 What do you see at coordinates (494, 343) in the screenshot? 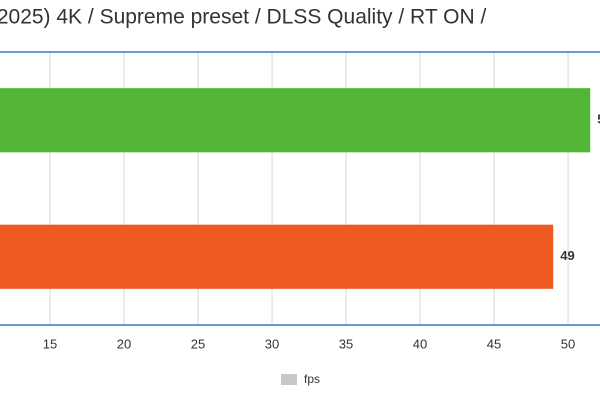
I see `x-tick-label: 45` at bounding box center [494, 343].